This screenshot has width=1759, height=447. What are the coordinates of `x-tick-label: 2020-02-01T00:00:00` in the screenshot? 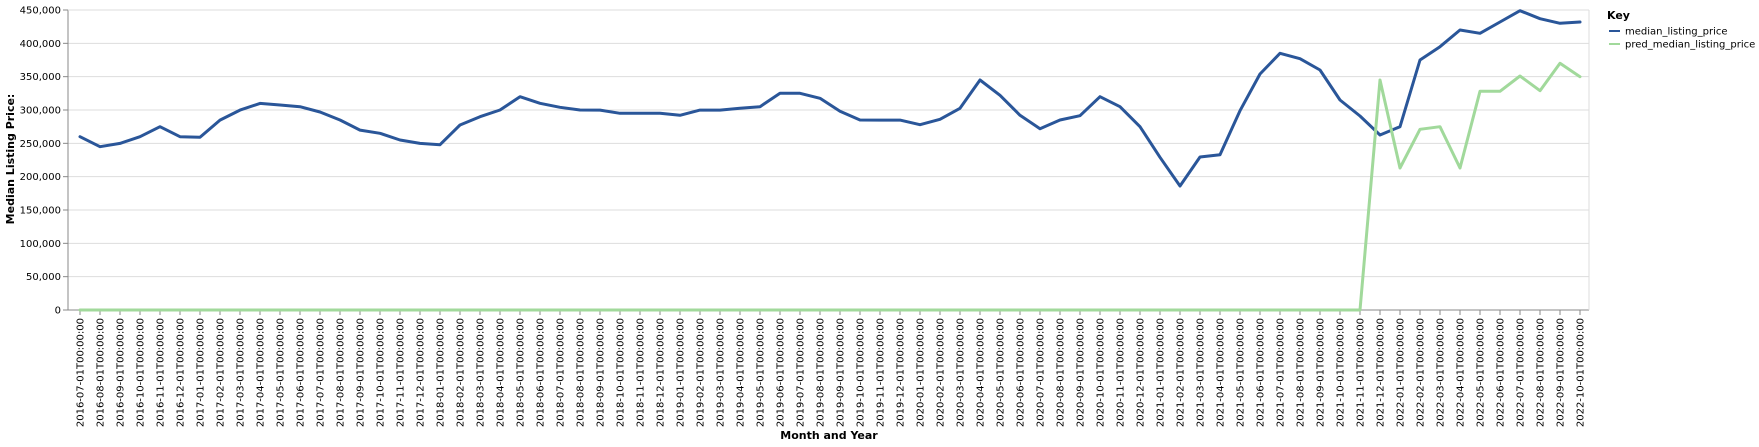 It's located at (941, 372).